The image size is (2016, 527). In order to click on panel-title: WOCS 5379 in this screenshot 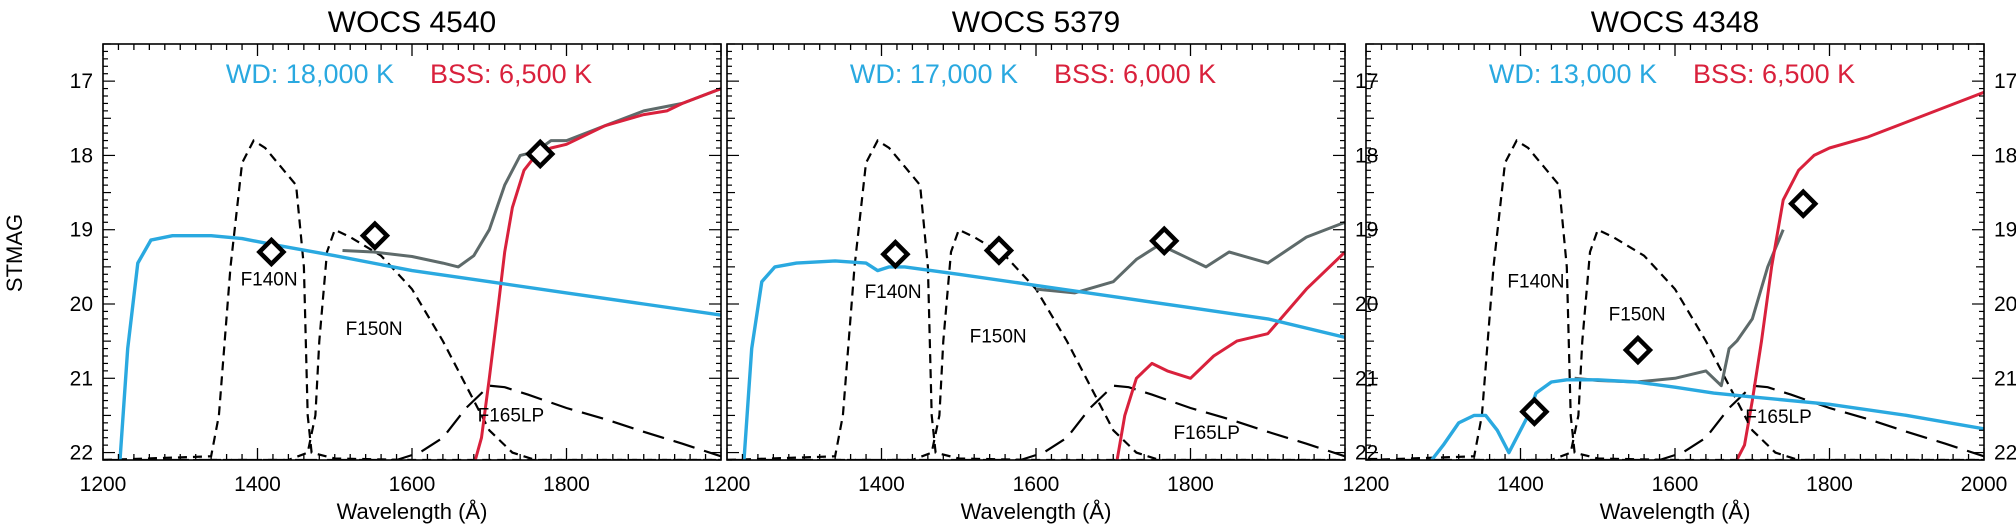, I will do `click(1036, 22)`.